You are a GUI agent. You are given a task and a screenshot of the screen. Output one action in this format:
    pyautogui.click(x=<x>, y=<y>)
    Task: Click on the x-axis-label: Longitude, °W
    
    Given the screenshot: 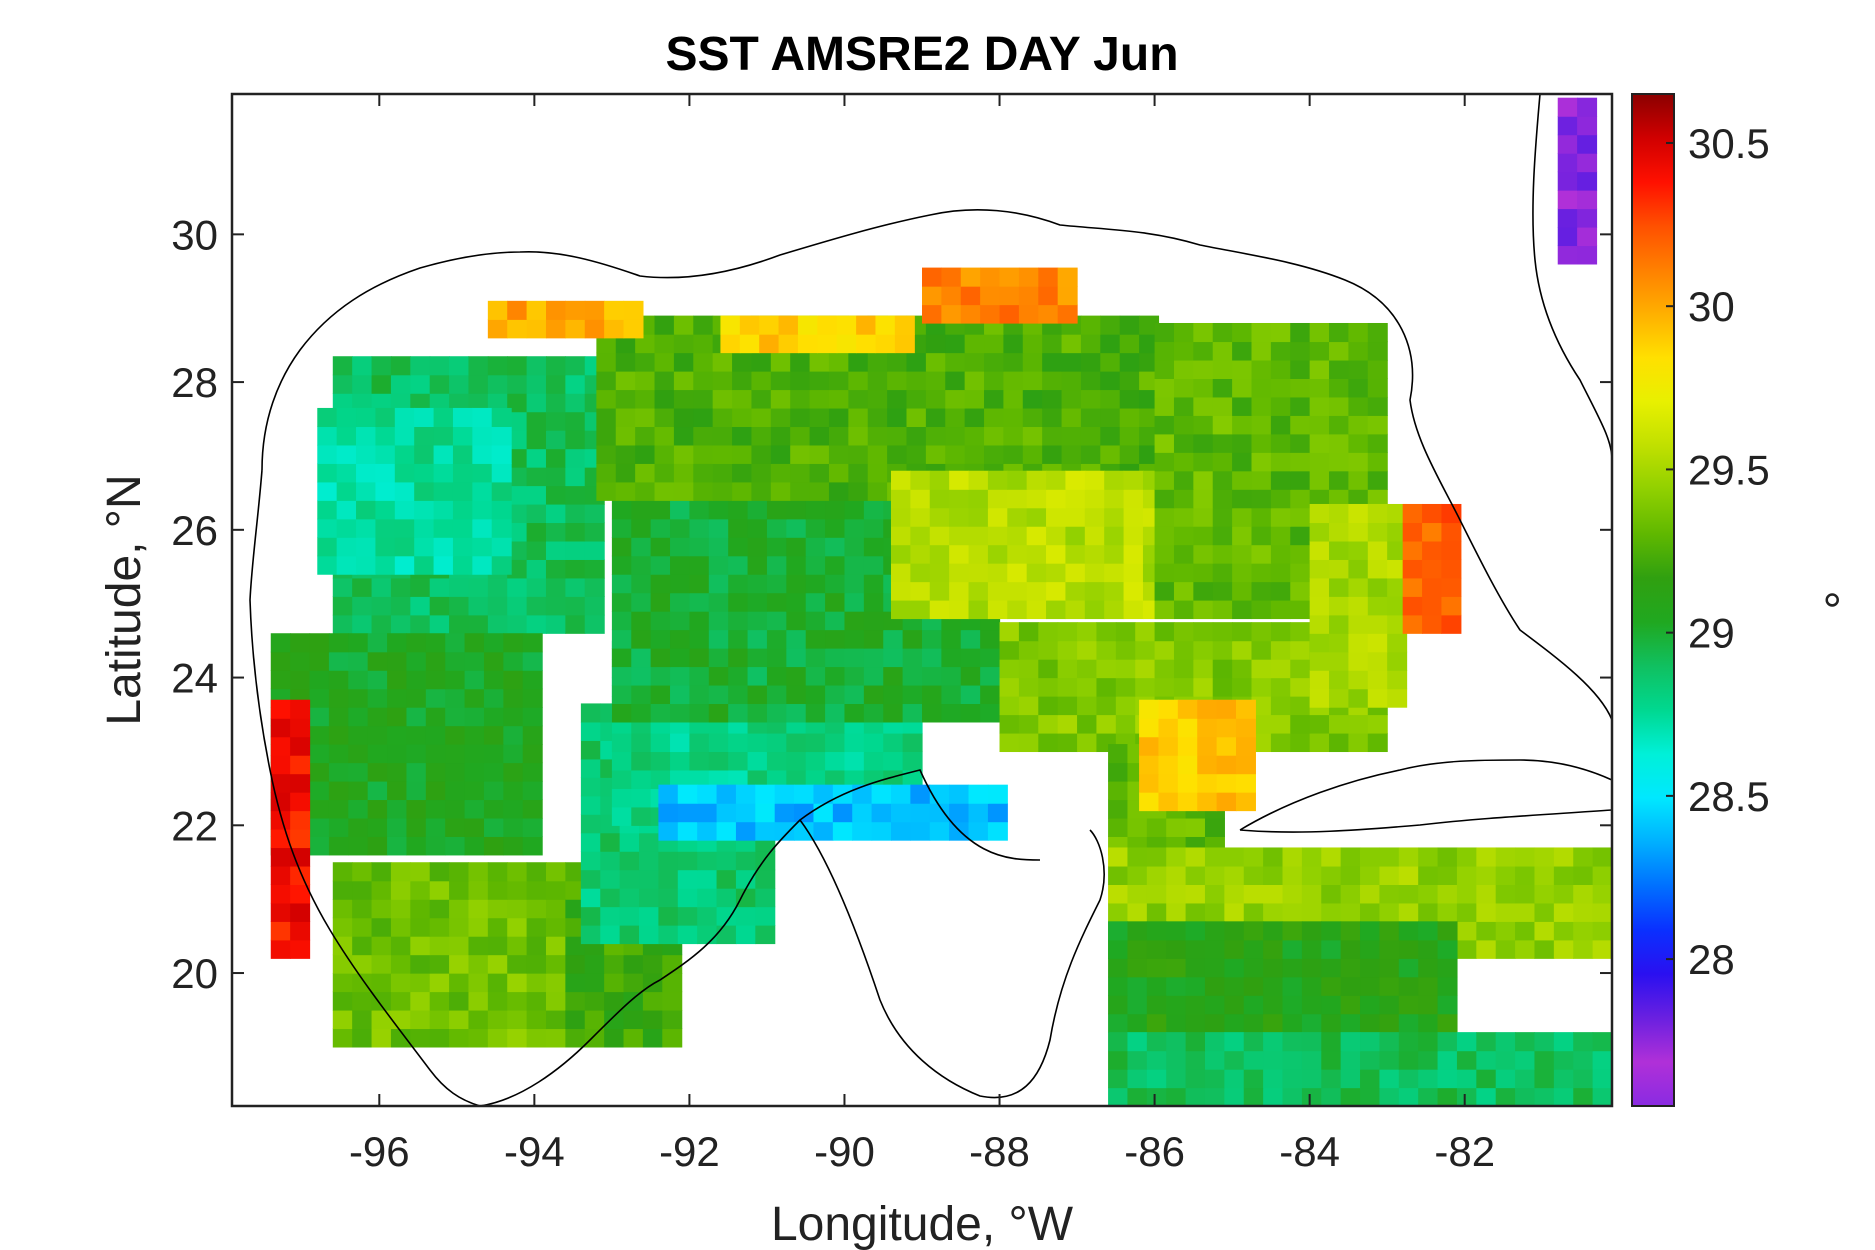 What is the action you would take?
    pyautogui.click(x=922, y=1224)
    